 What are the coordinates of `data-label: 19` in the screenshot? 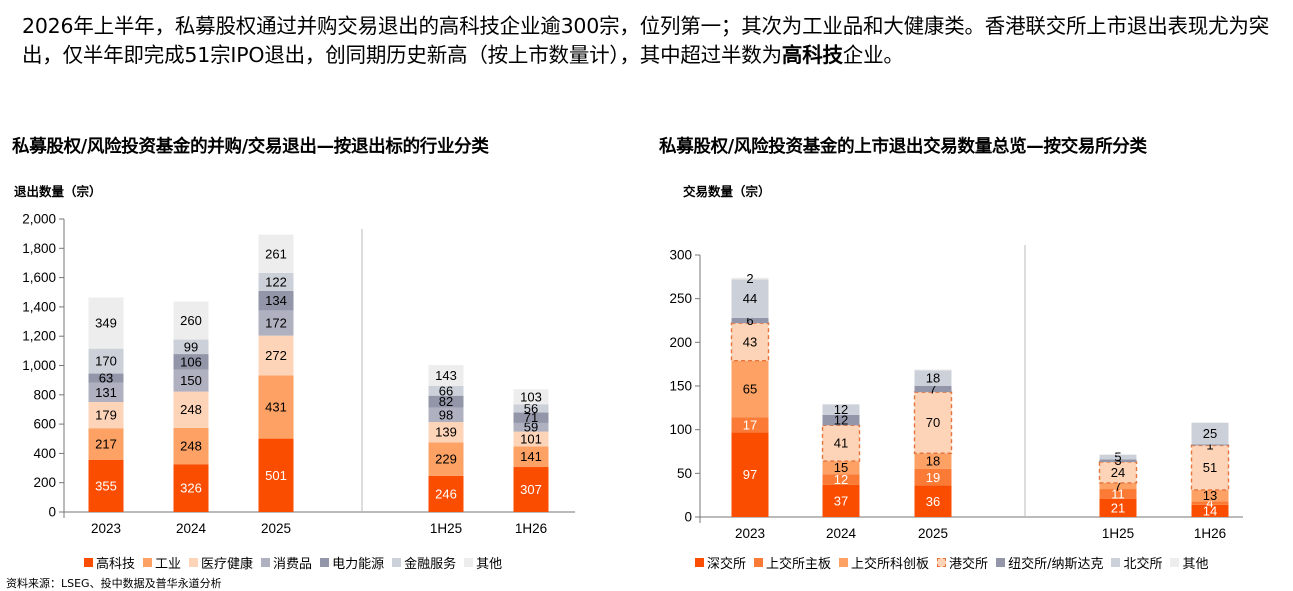 It's located at (933, 477).